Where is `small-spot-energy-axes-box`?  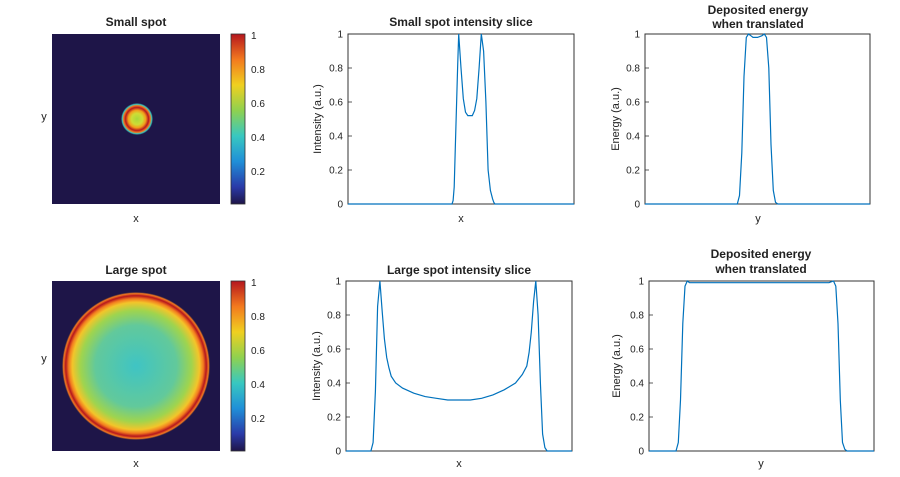
small-spot-energy-axes-box is located at coordinates (757, 119).